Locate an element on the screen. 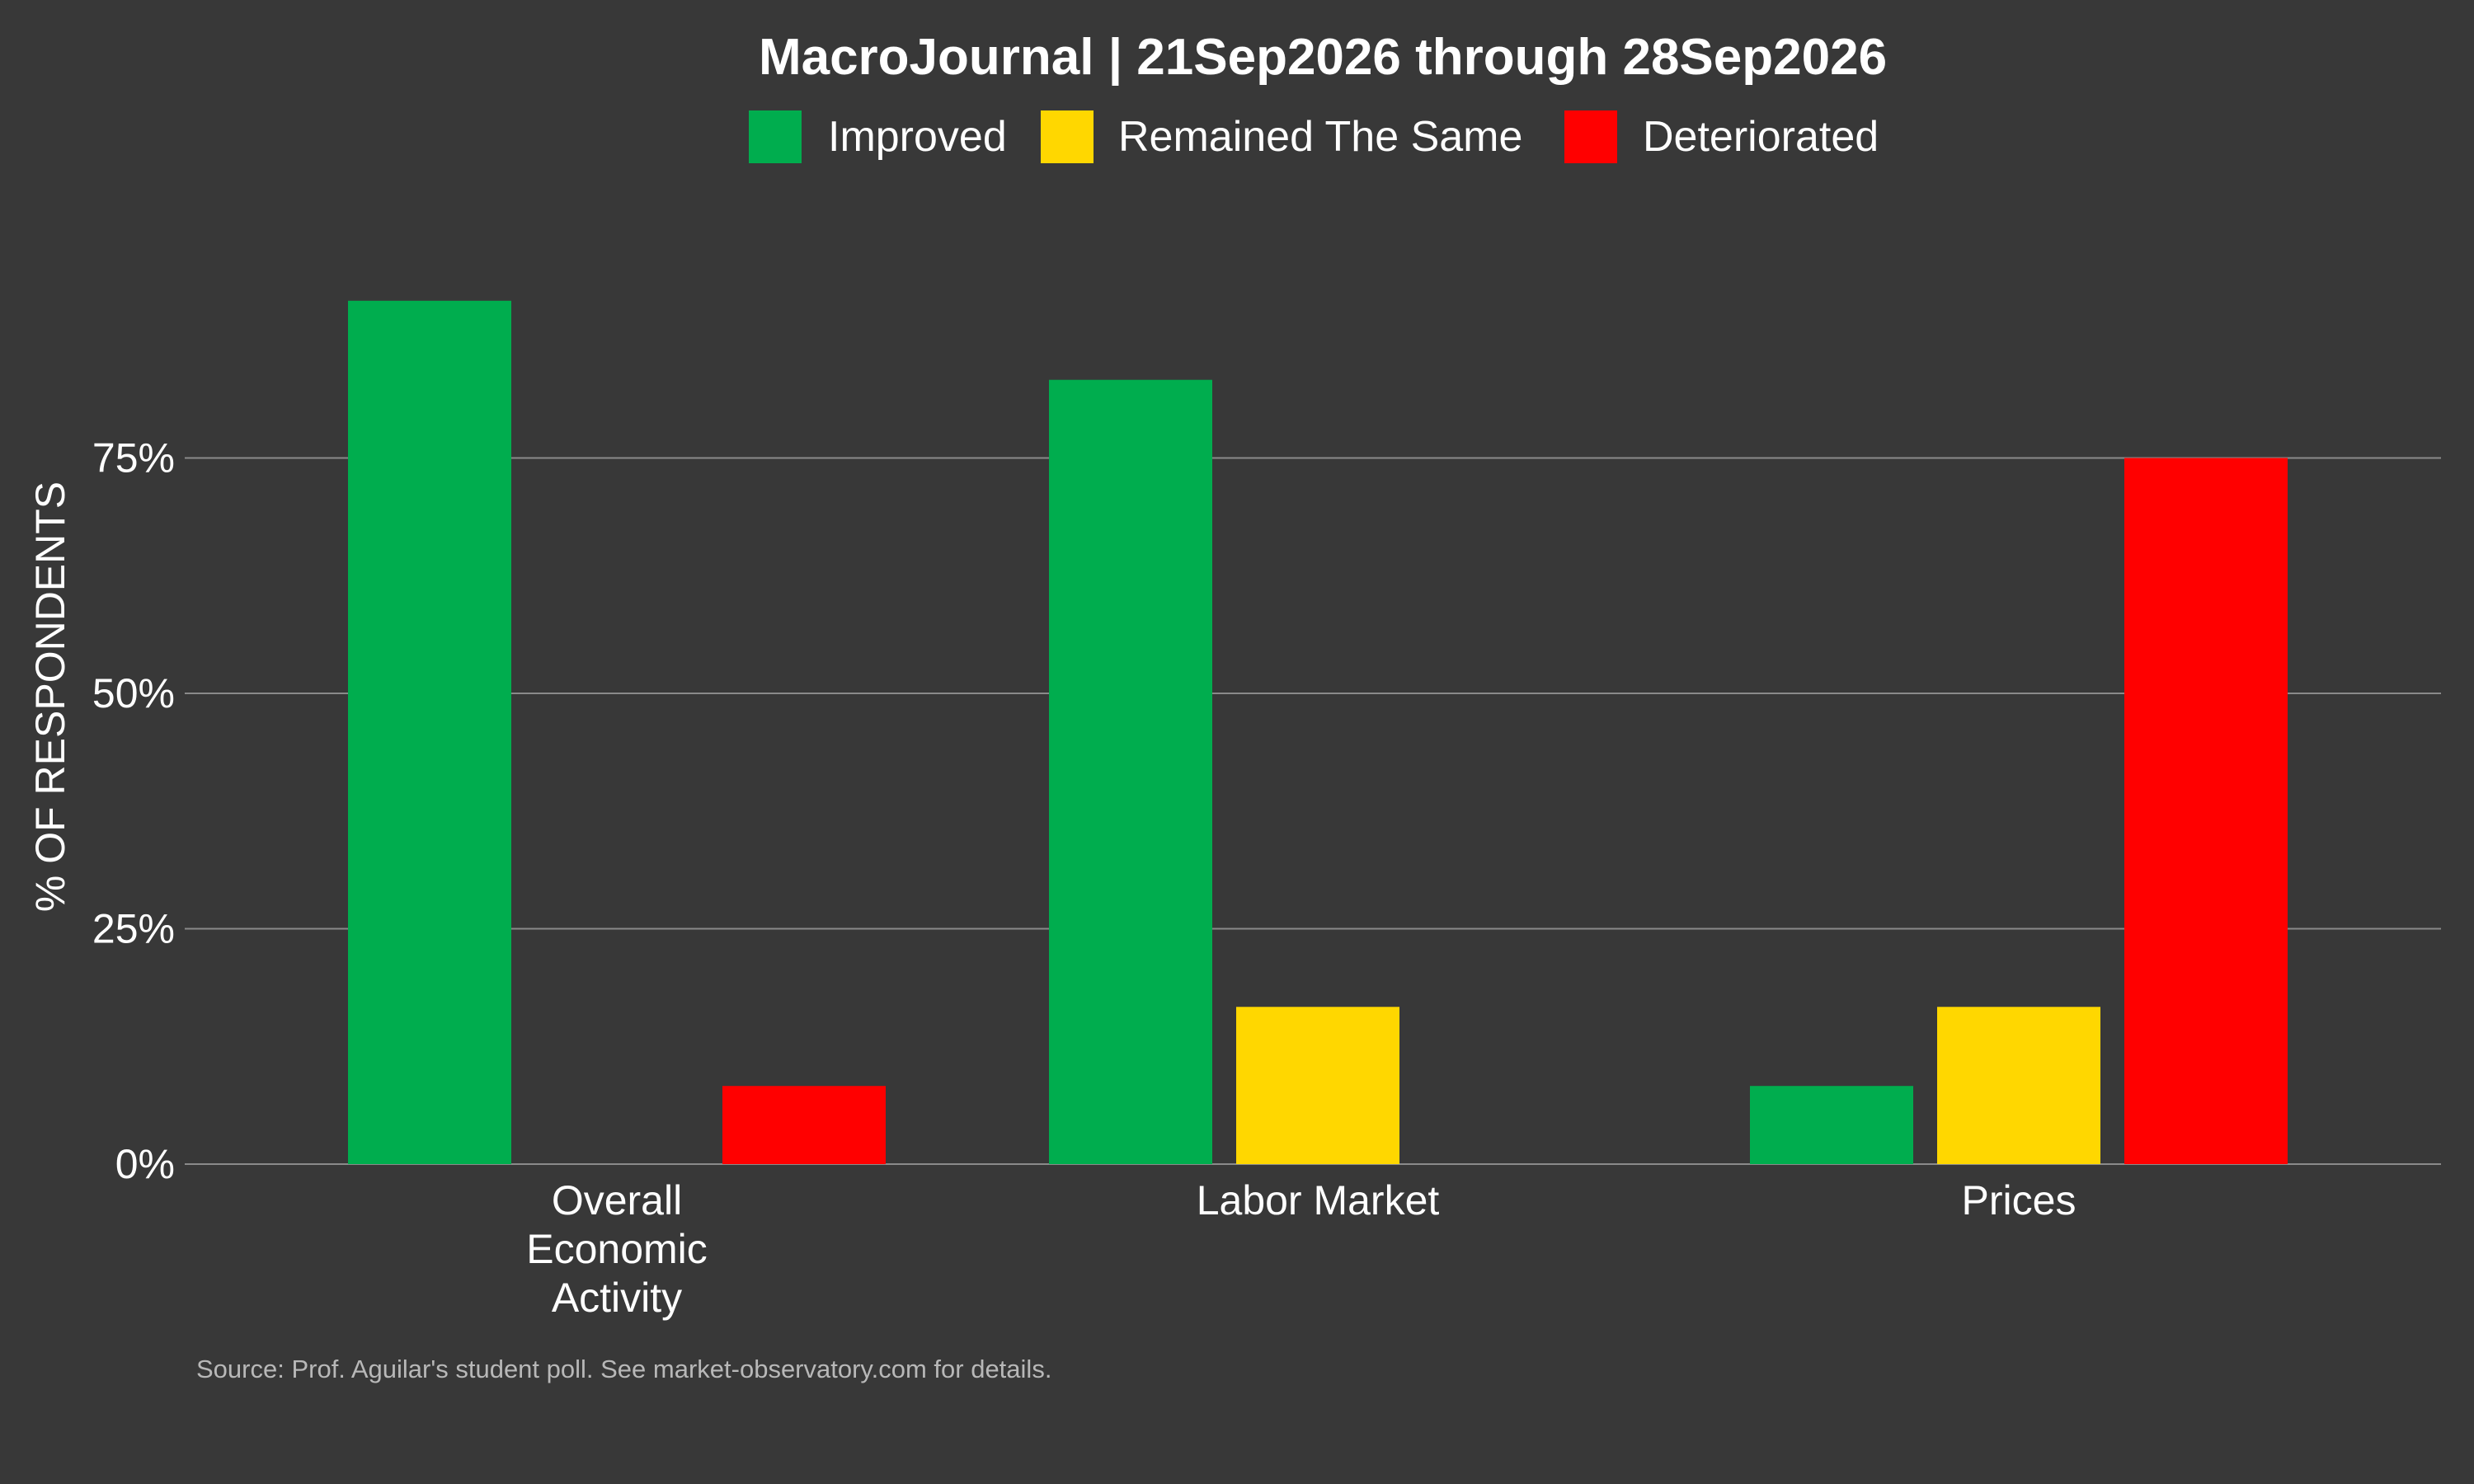 The width and height of the screenshot is (2474, 1484). y-axis-label: % OF RESPONDENTS is located at coordinates (50, 696).